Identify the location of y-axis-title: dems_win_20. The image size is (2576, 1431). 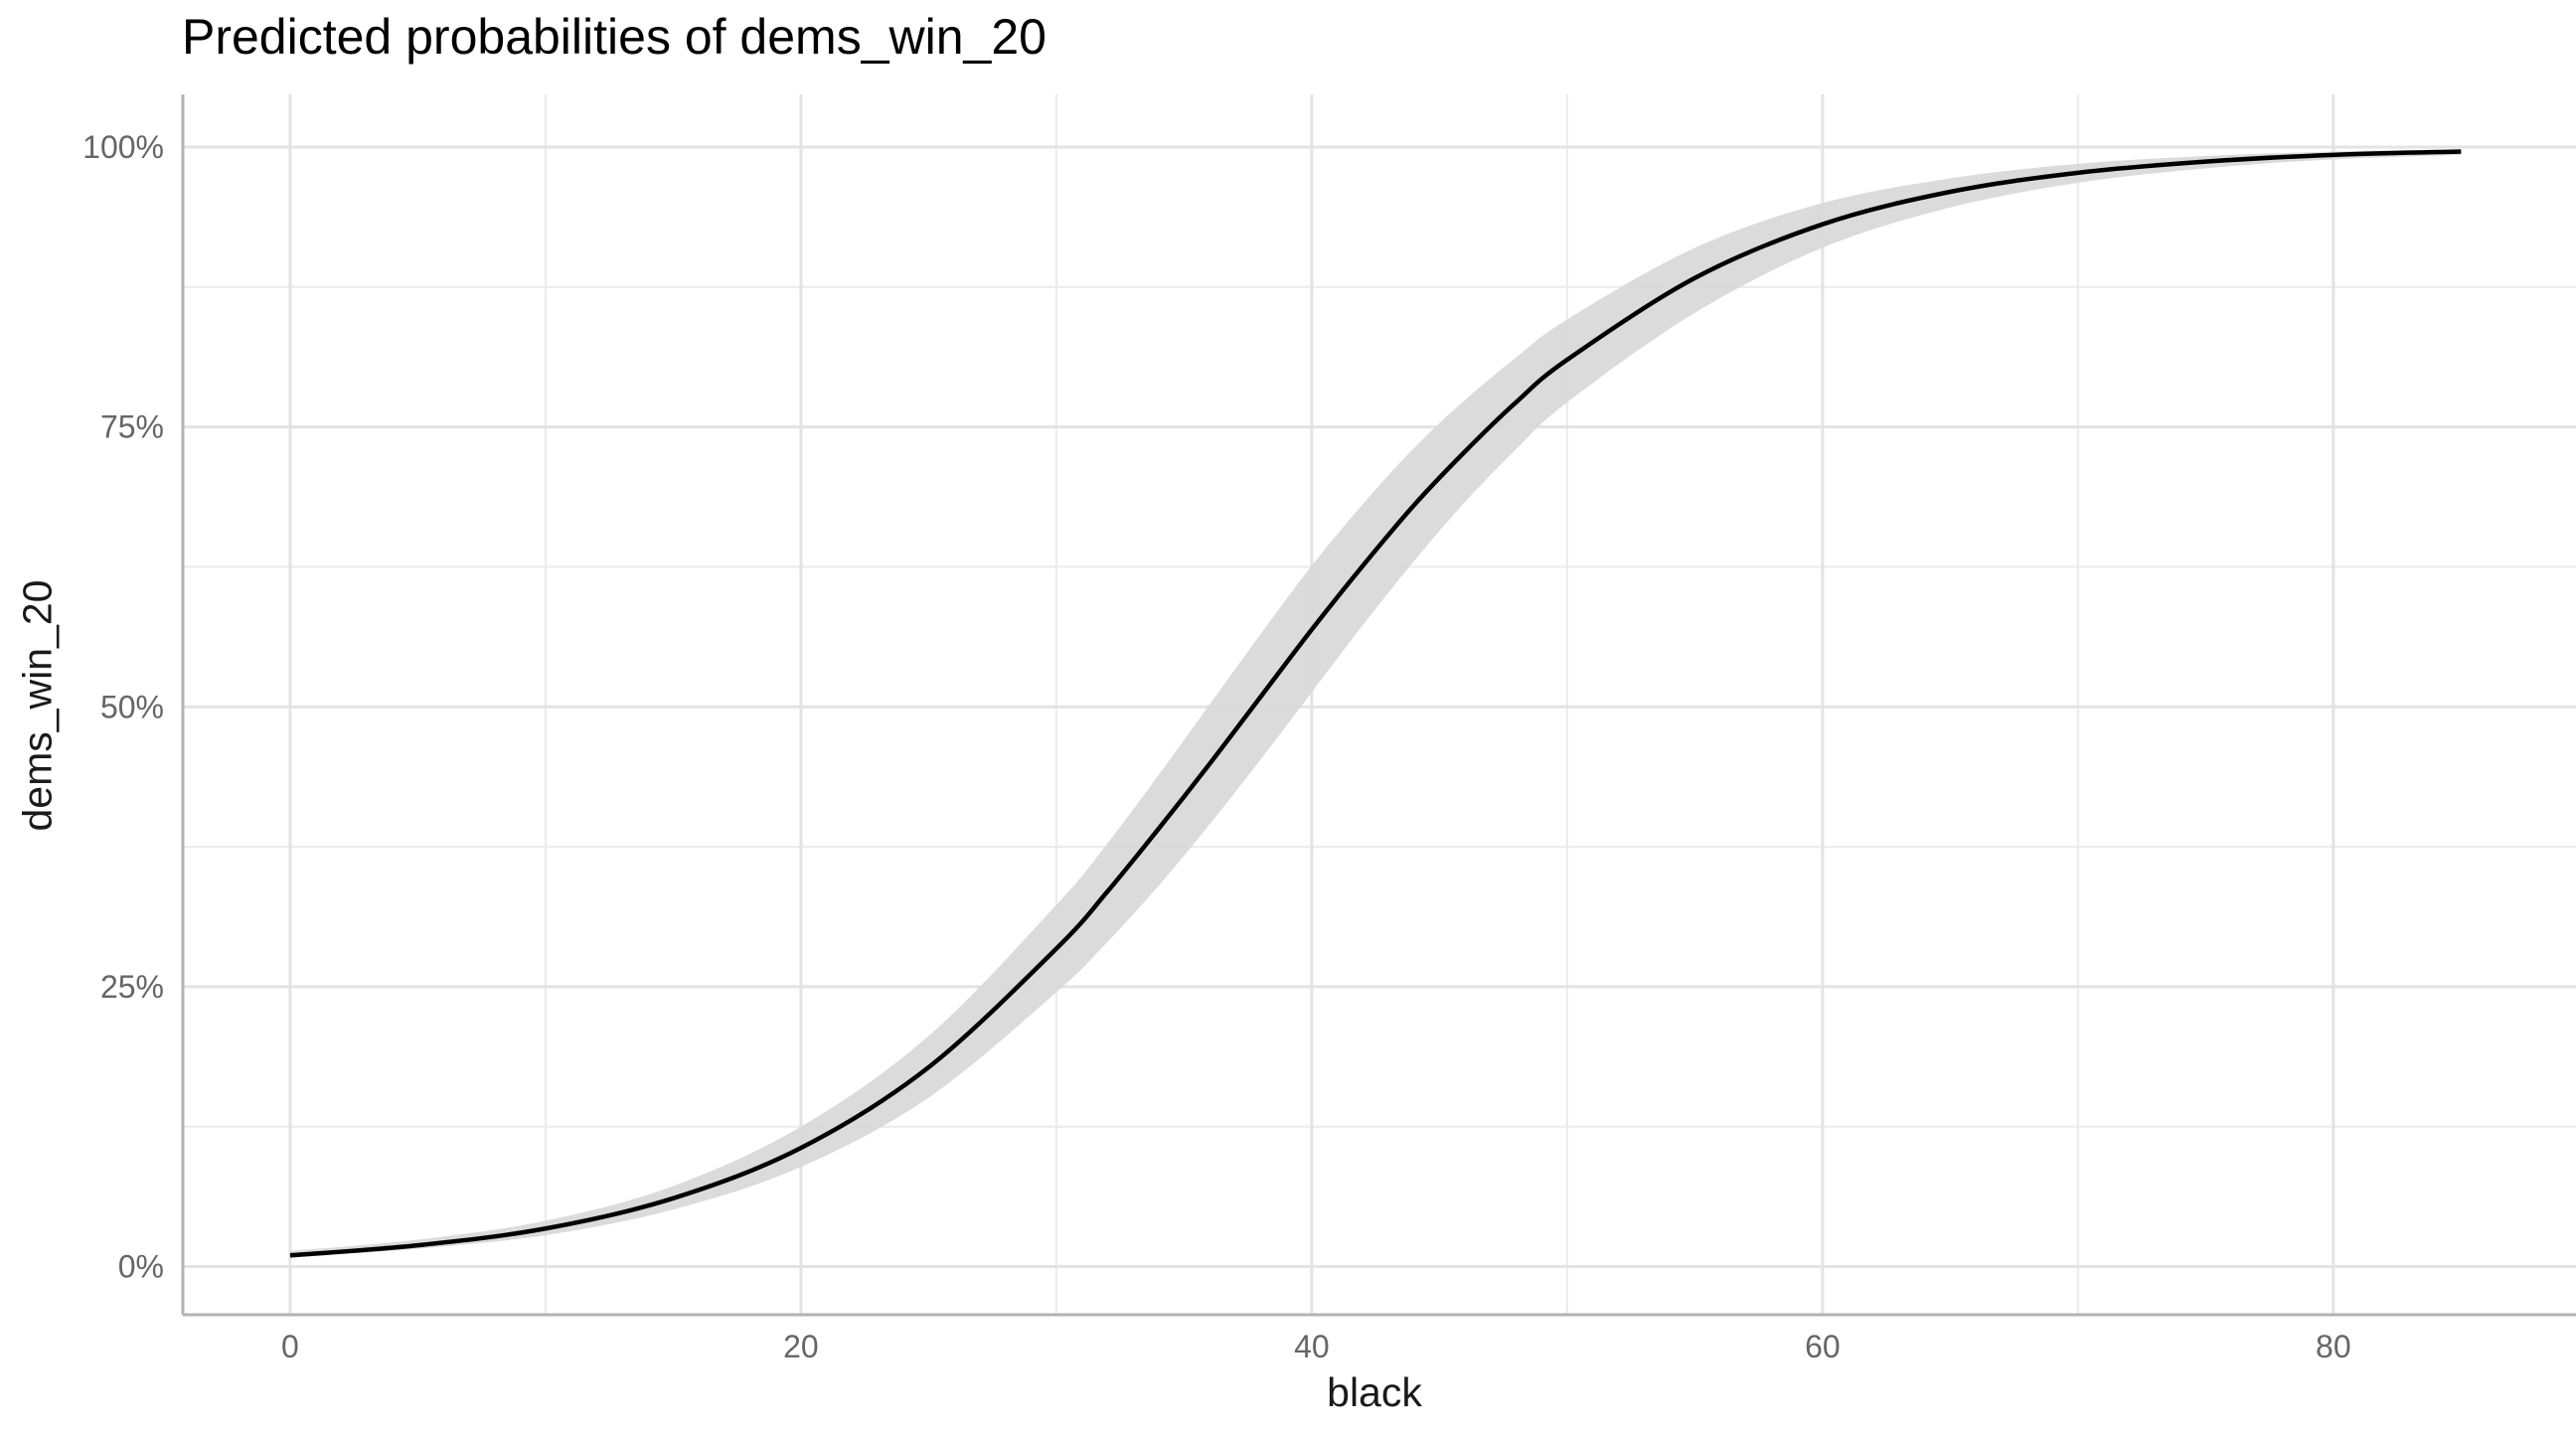
(37, 705).